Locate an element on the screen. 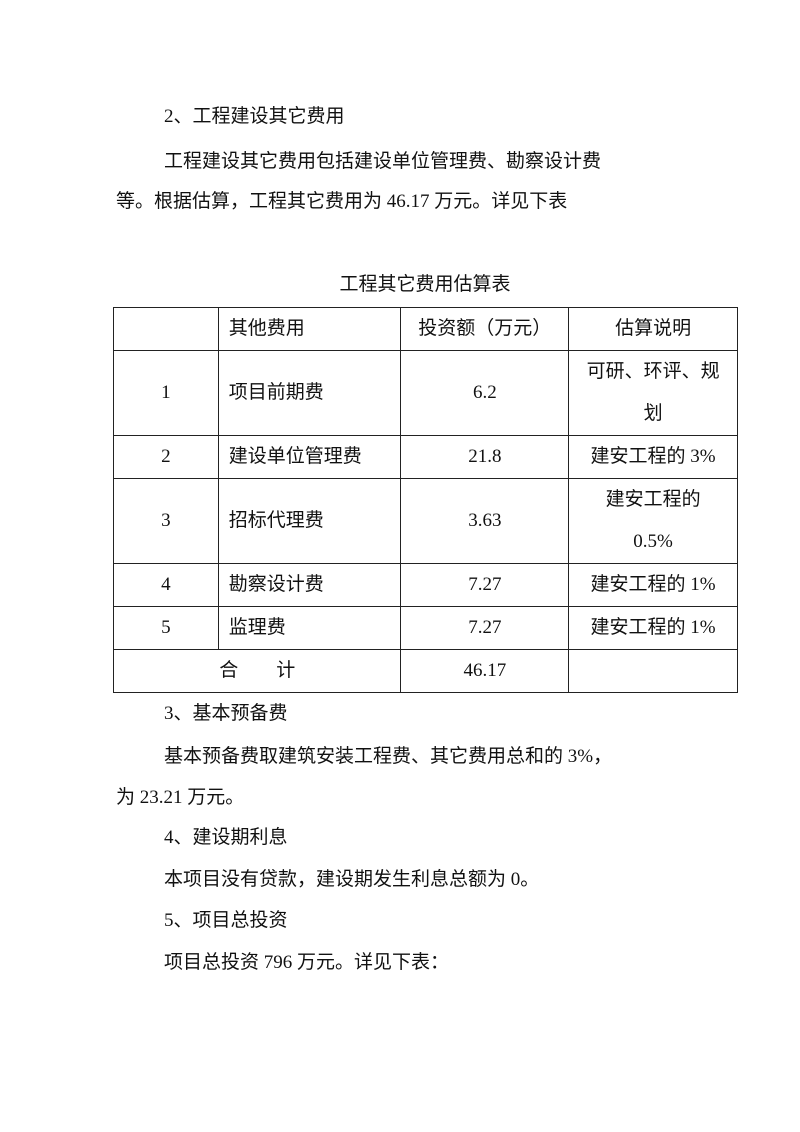  section-5-paragraph: 项目总投资 796 万元。详见下表： is located at coordinates (307, 962).